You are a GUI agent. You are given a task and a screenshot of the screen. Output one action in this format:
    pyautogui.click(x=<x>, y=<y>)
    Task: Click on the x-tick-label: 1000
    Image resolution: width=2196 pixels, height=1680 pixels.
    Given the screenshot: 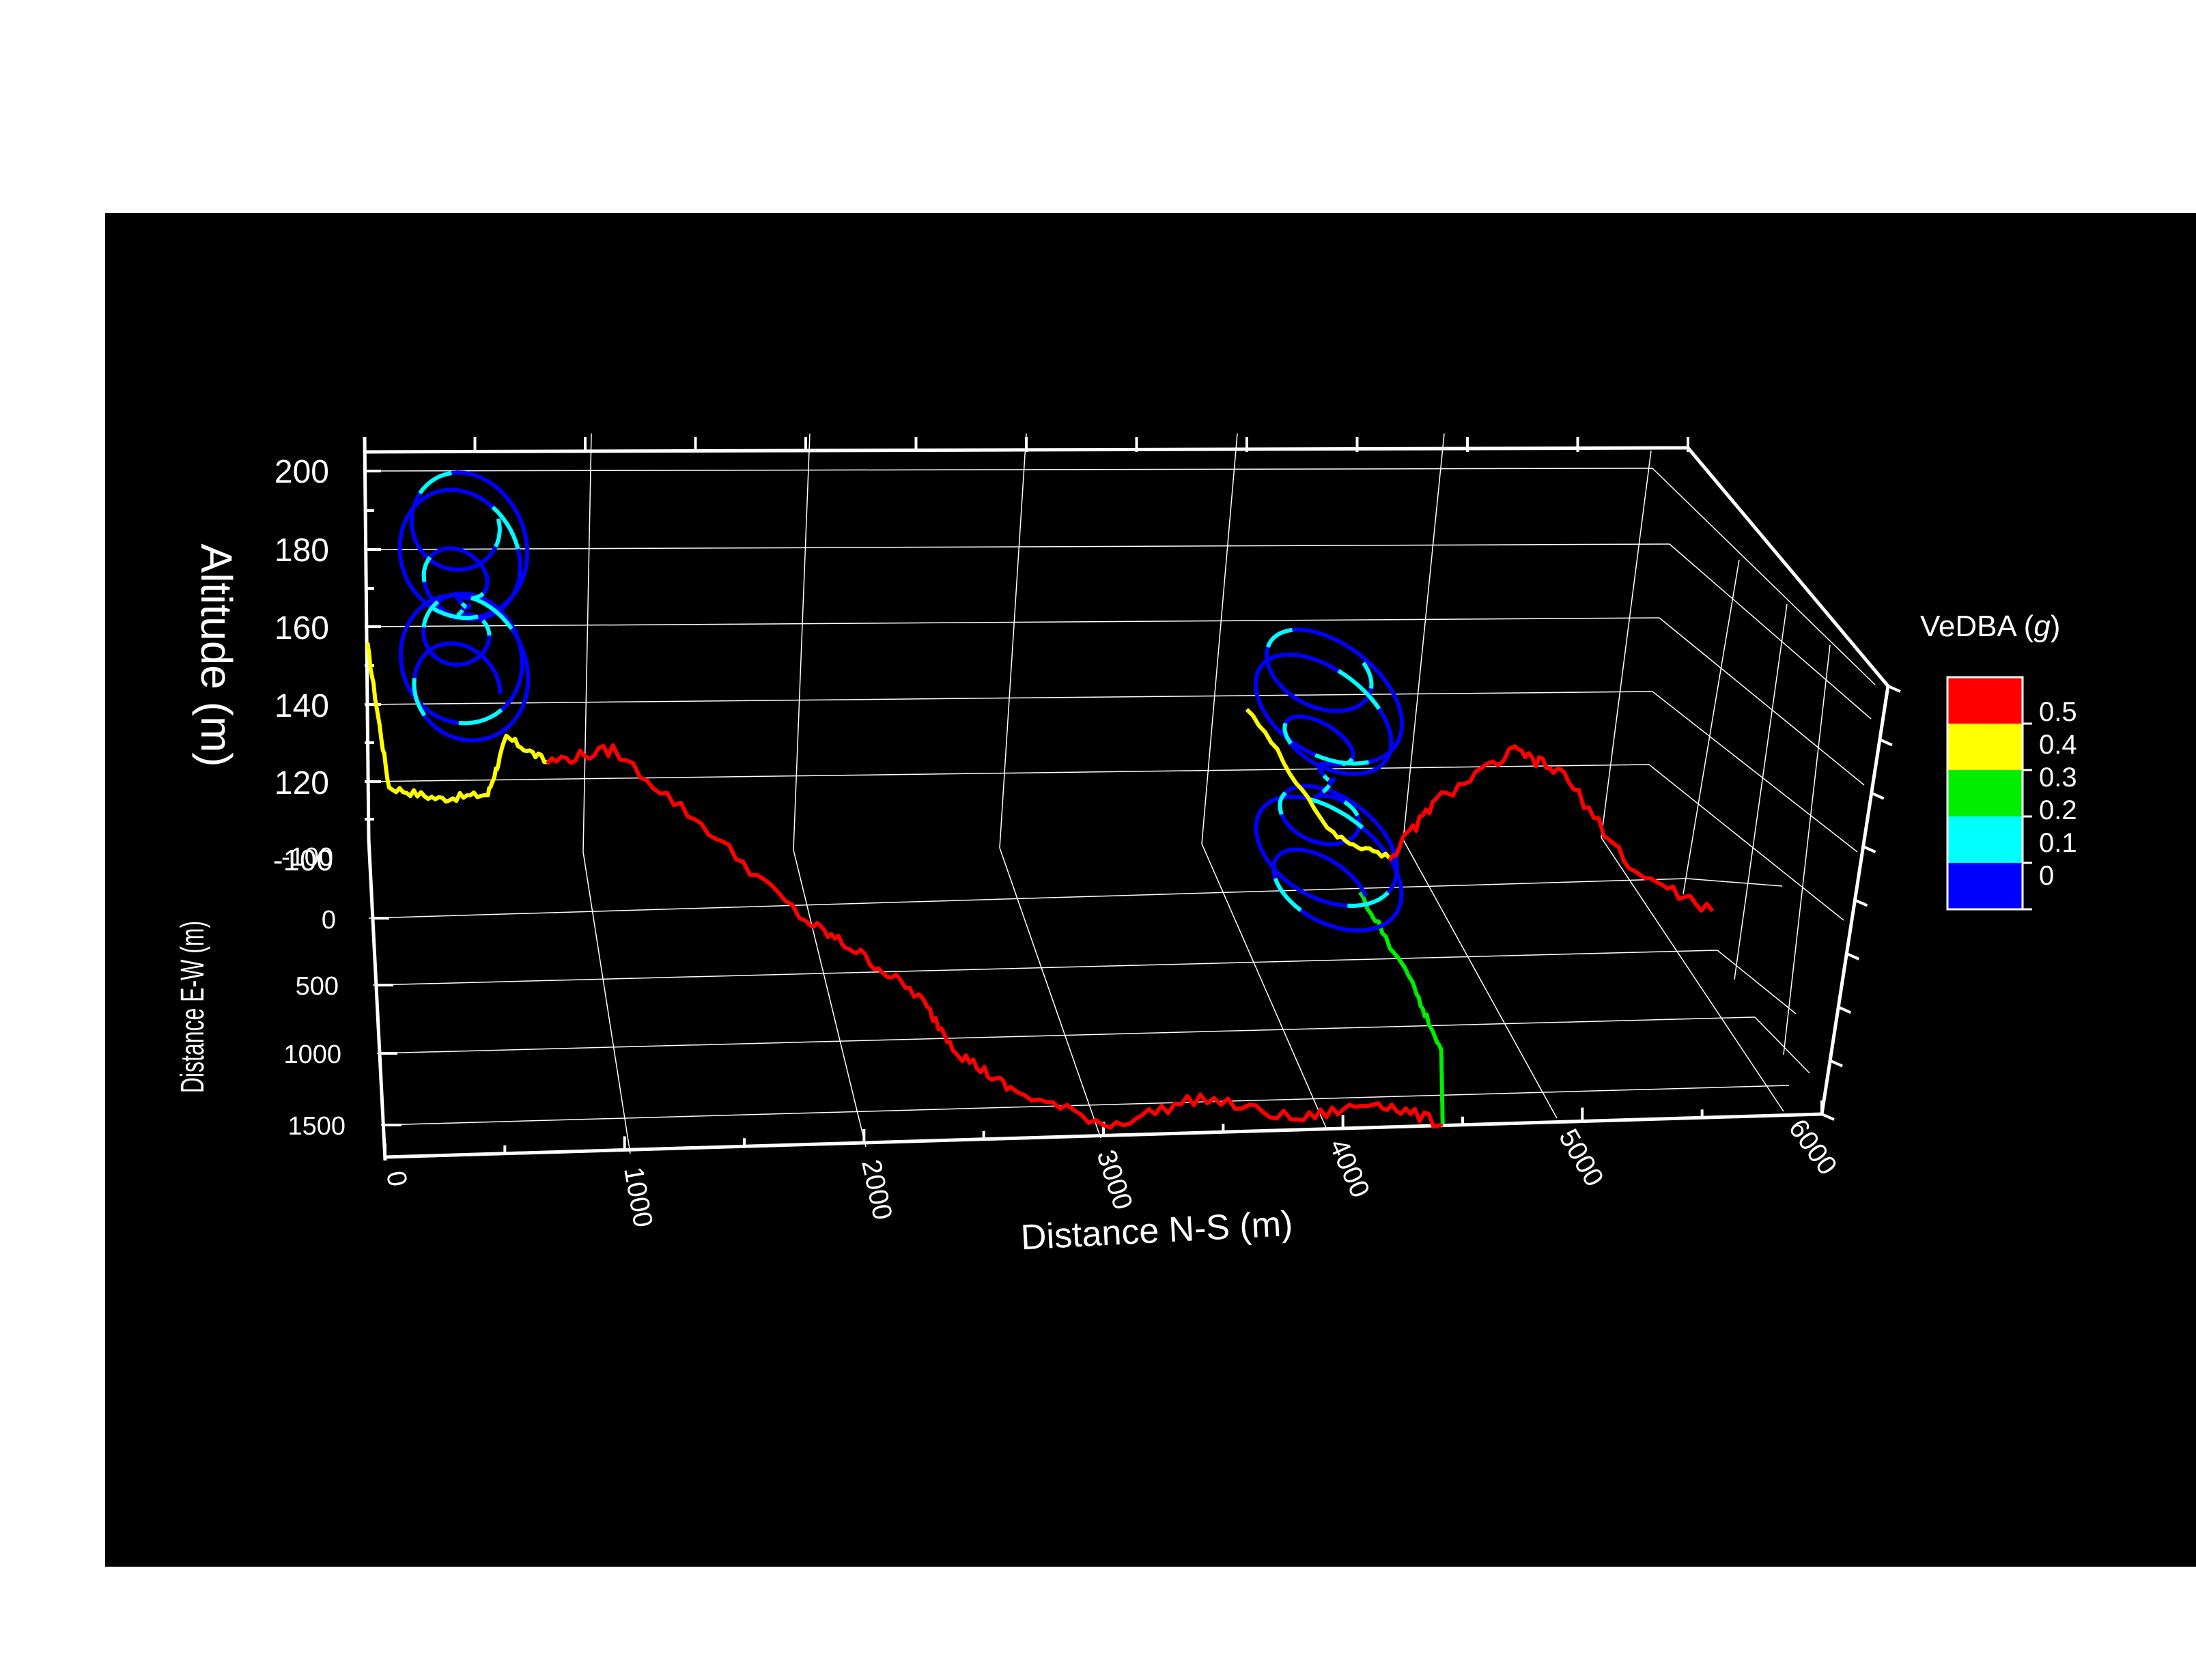 What is the action you would take?
    pyautogui.click(x=638, y=1197)
    